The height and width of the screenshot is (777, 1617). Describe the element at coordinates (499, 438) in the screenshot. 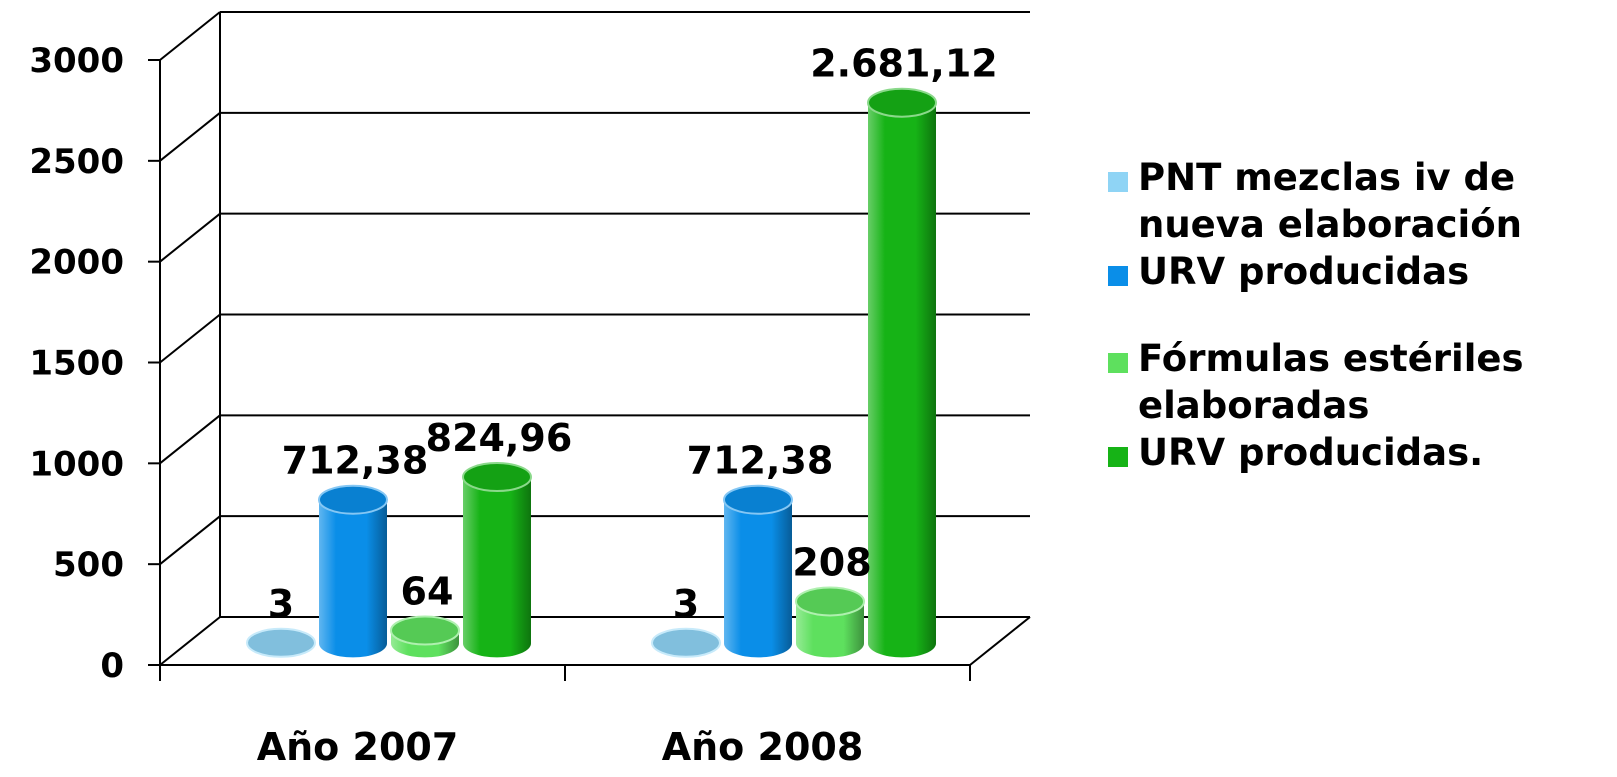

I see `data-label: 824,96` at that location.